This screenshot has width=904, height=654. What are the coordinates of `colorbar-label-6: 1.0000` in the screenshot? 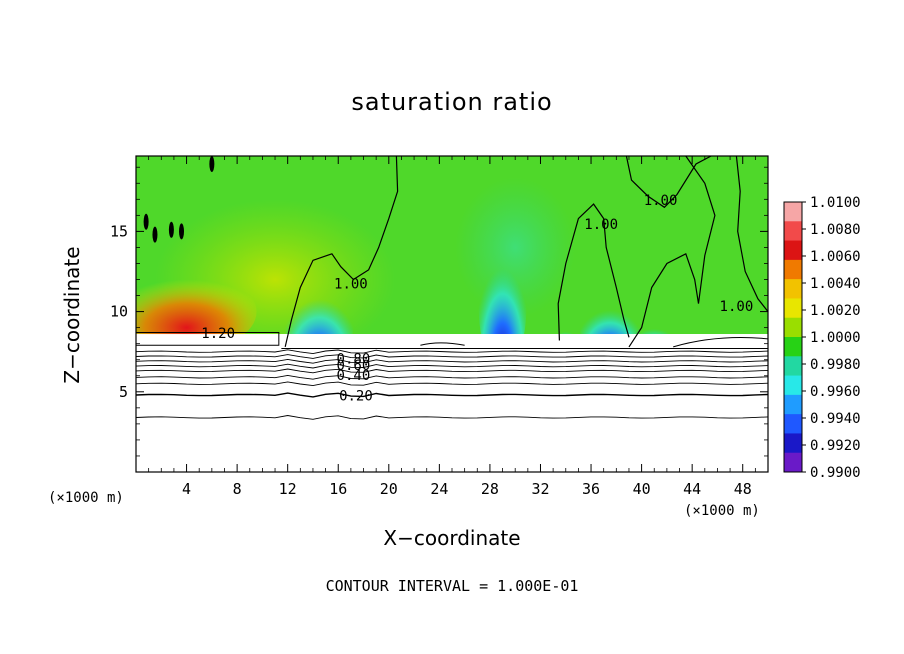 It's located at (835, 338).